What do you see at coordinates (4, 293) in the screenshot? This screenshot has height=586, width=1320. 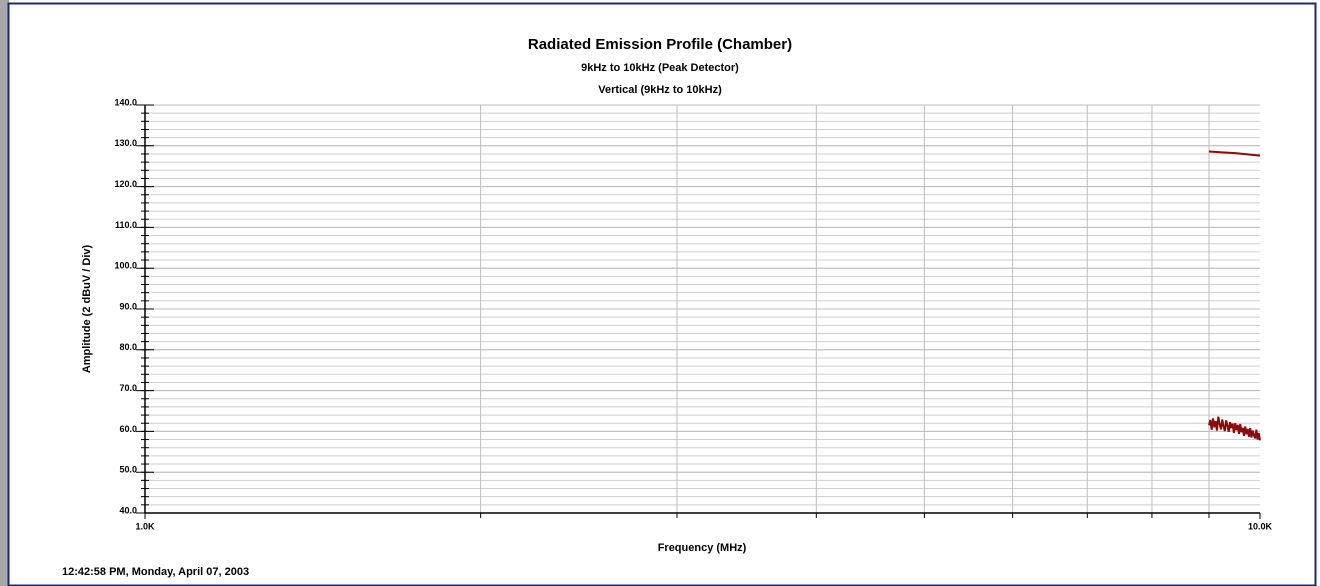 I see `left-strip` at bounding box center [4, 293].